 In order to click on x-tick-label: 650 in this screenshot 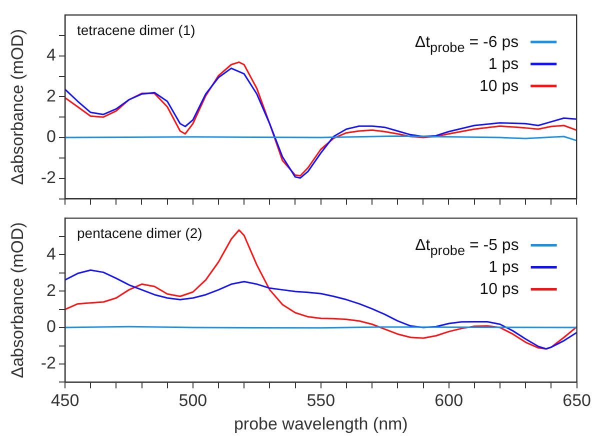, I will do `click(577, 400)`.